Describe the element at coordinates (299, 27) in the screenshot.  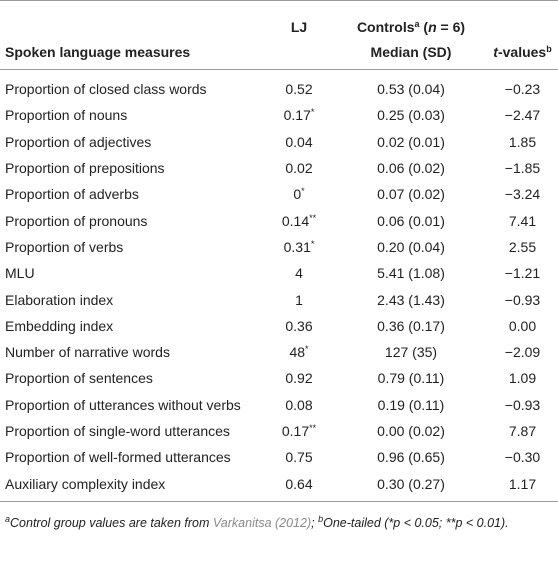
I see `header-text: LJ` at that location.